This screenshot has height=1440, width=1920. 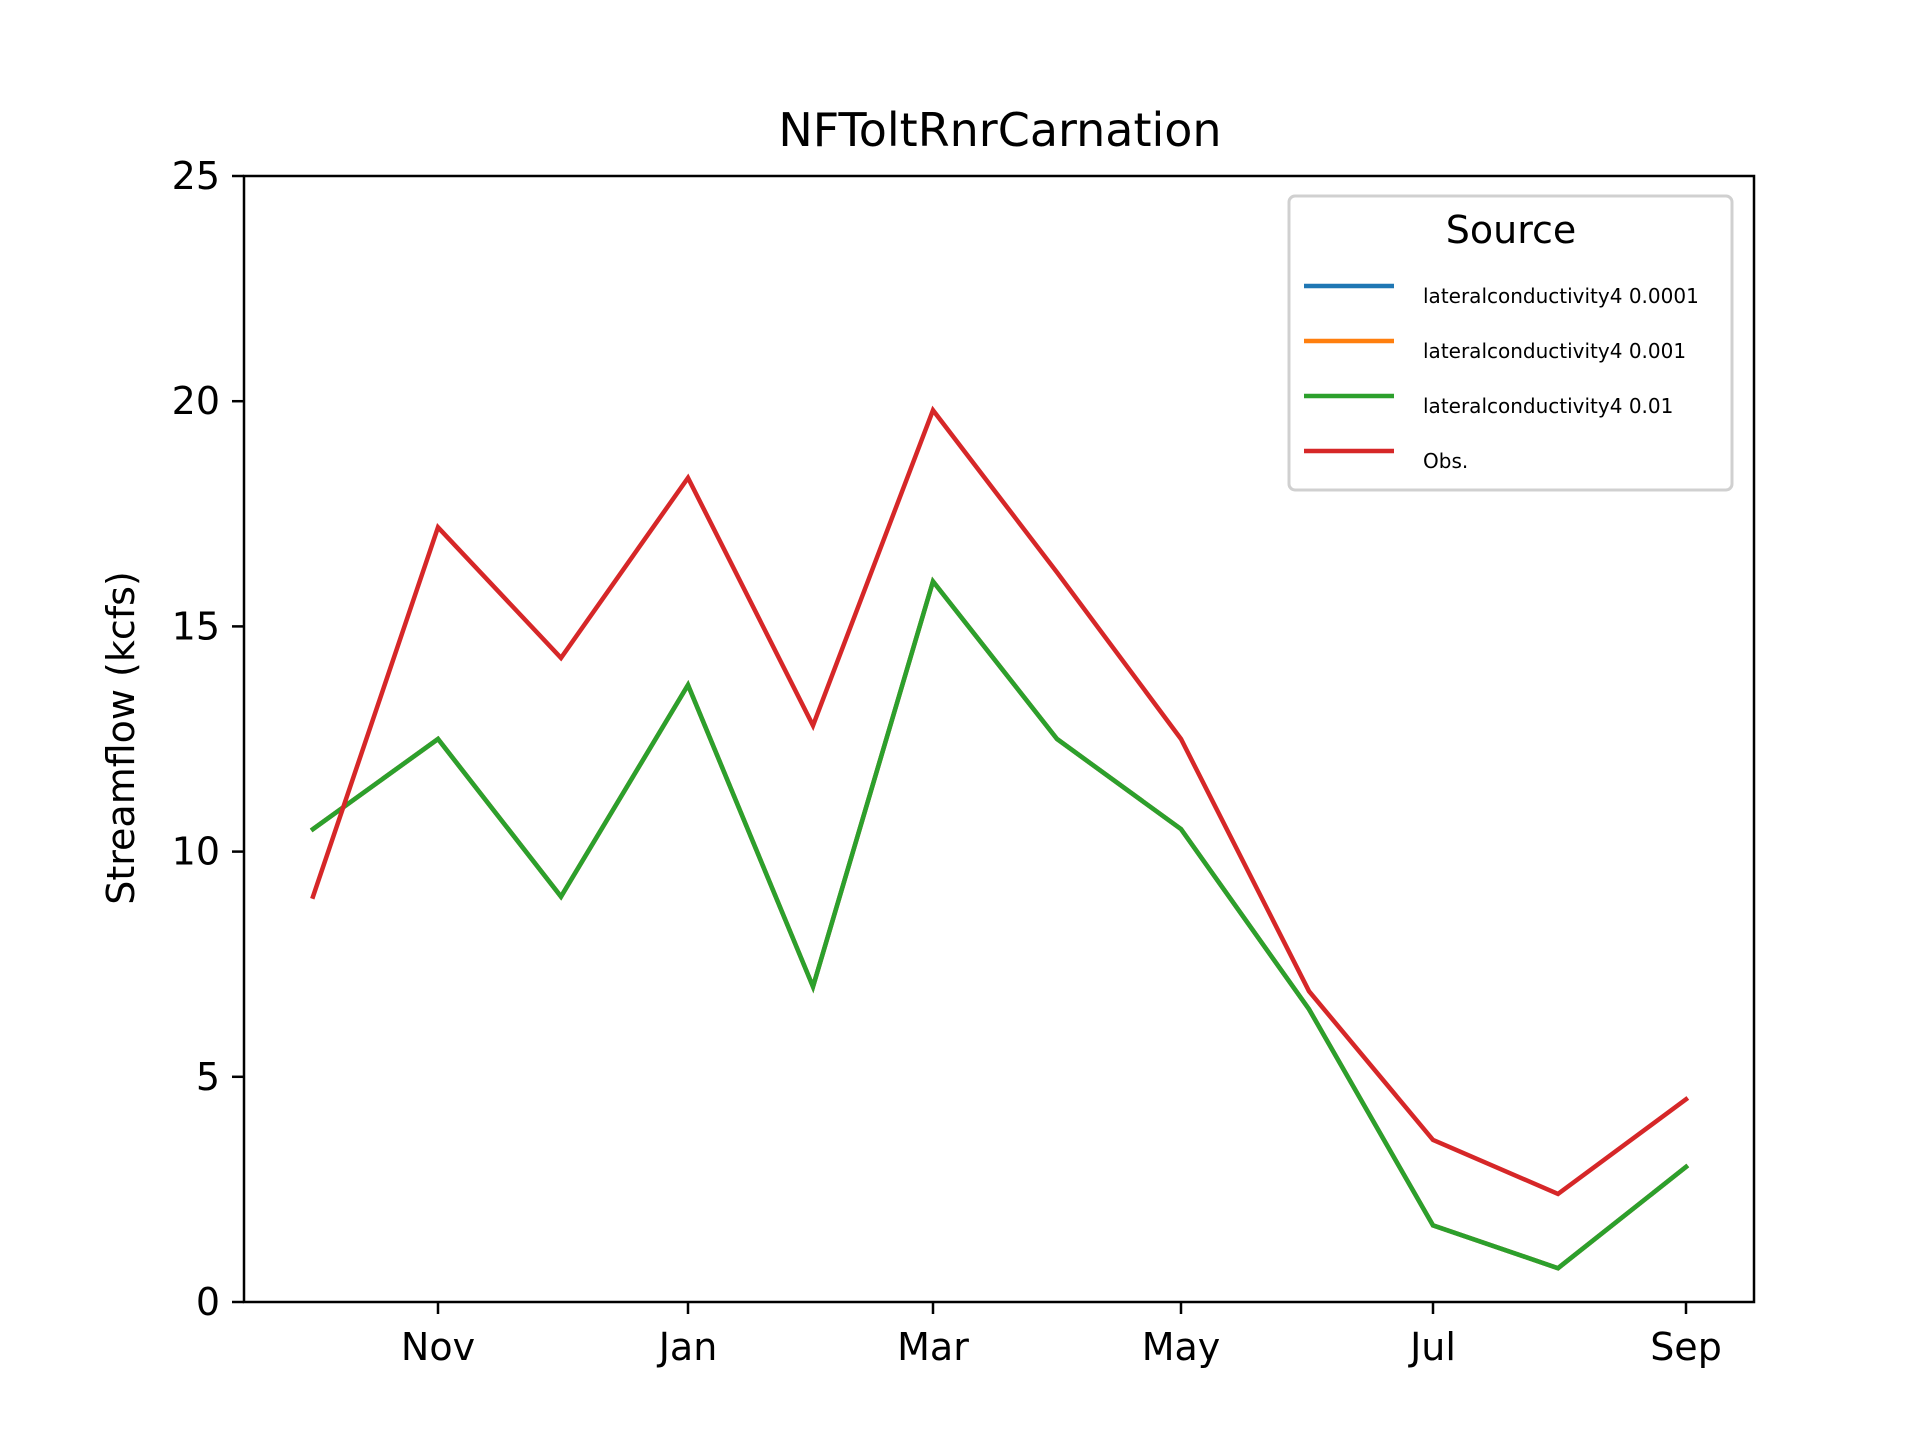 What do you see at coordinates (1061, 1335) in the screenshot?
I see `x-axis: Nov Jan Mar May Jul Sep` at bounding box center [1061, 1335].